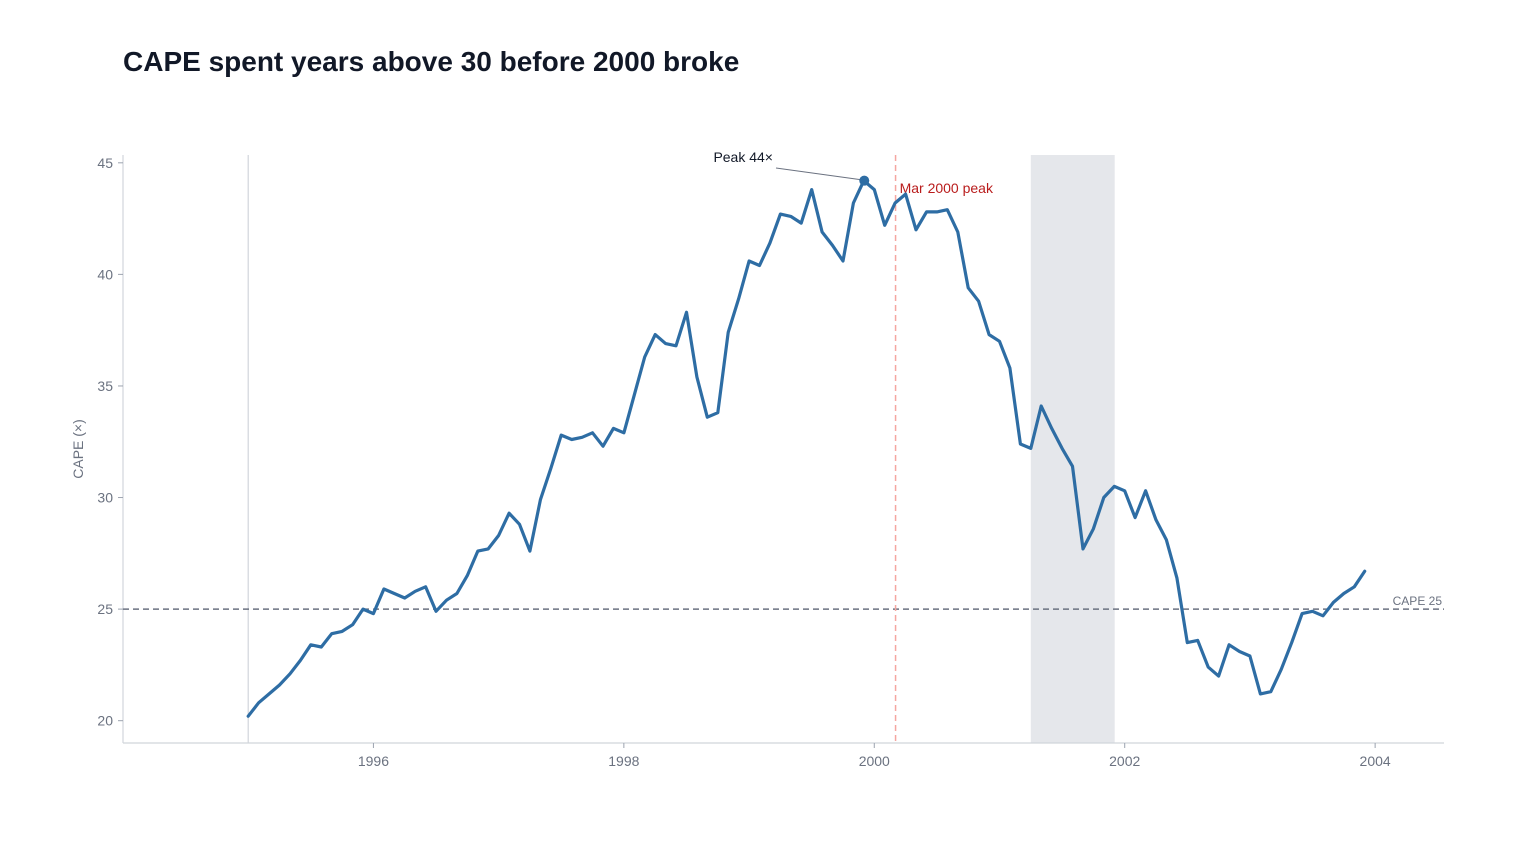 This screenshot has height=864, width=1536. What do you see at coordinates (1418, 601) in the screenshot?
I see `reference-line-label: CAPE 25` at bounding box center [1418, 601].